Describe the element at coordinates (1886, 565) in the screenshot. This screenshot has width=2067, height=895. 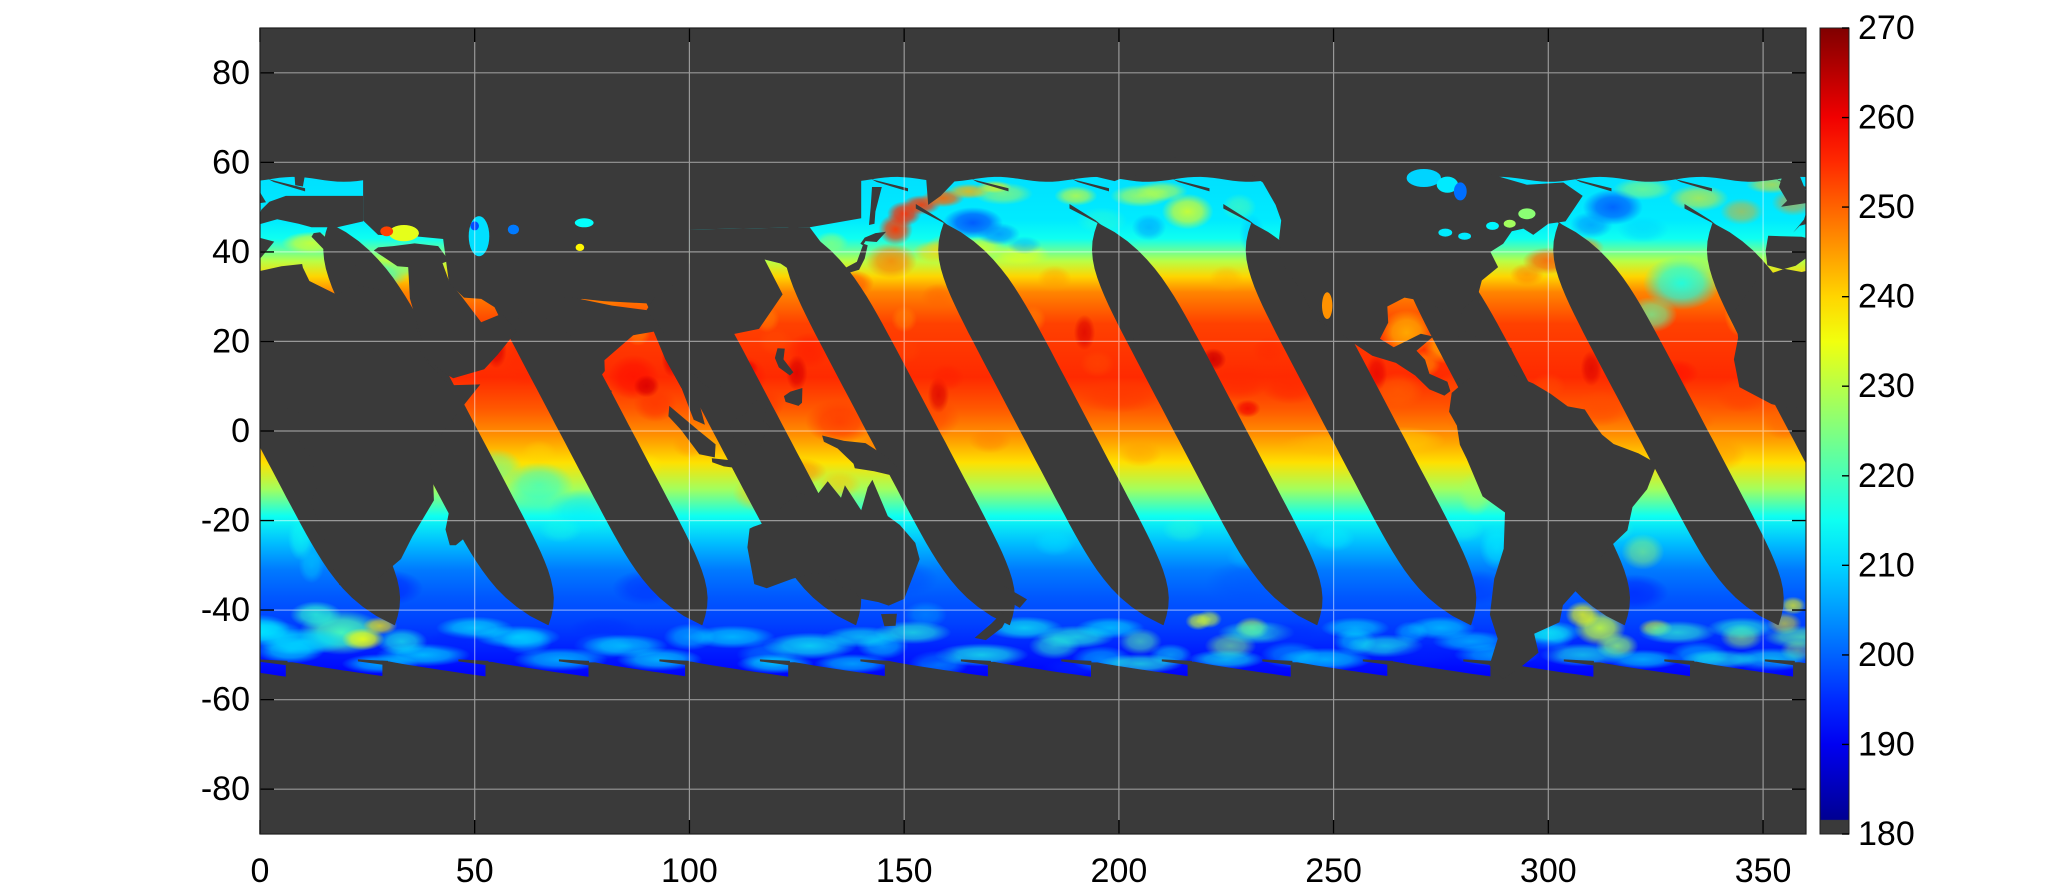
I see `svg-text: 210` at that location.